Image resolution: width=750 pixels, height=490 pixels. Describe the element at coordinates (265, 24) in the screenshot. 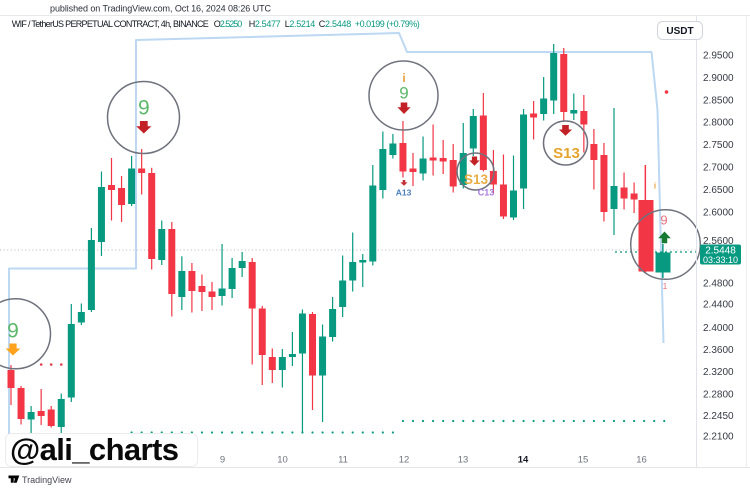

I see `svg-text: H2.5477` at that location.